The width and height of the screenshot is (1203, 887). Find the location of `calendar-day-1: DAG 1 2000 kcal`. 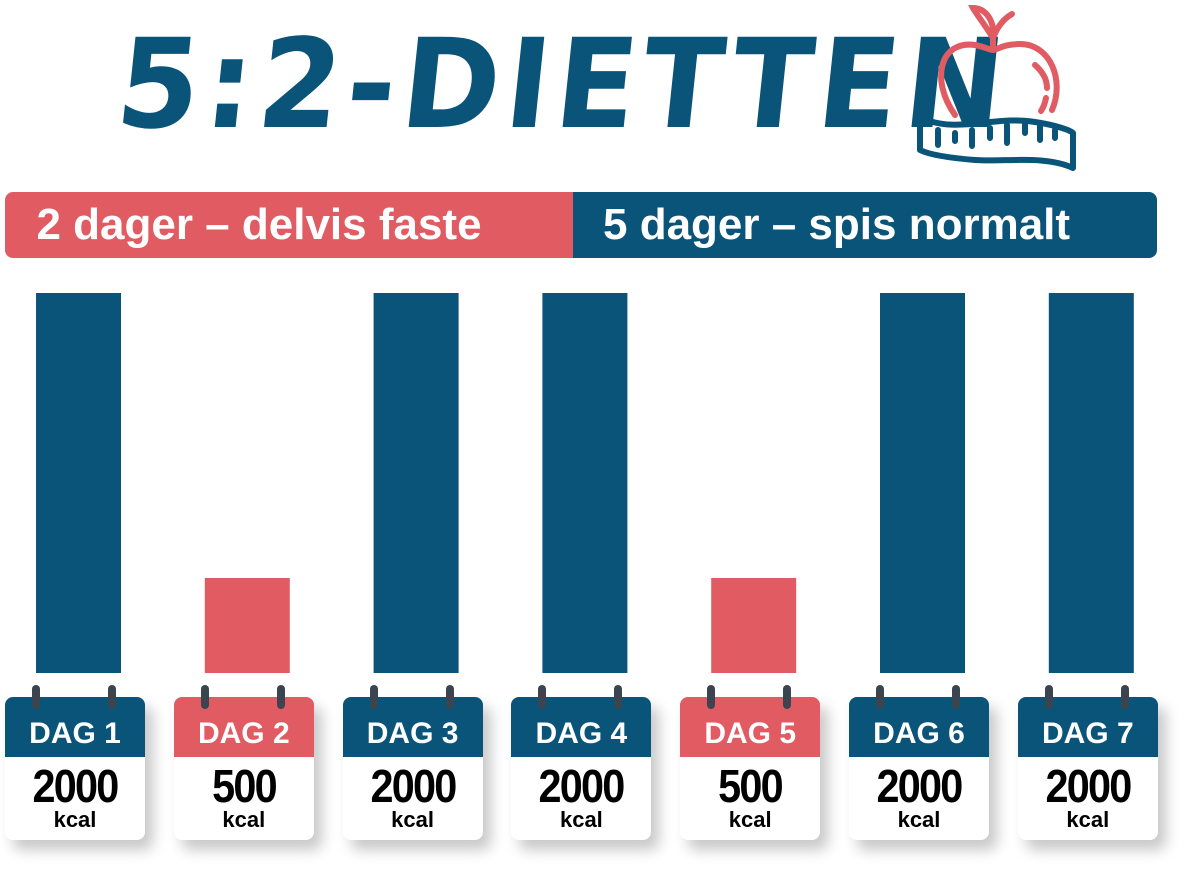

calendar-day-1: DAG 1 2000 kcal is located at coordinates (75, 762).